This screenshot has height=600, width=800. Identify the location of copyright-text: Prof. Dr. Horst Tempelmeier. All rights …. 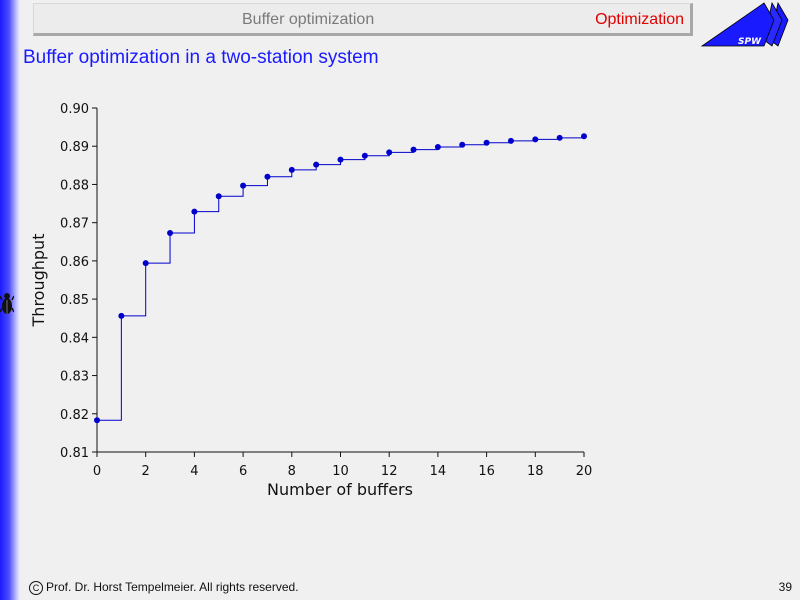
(172, 587).